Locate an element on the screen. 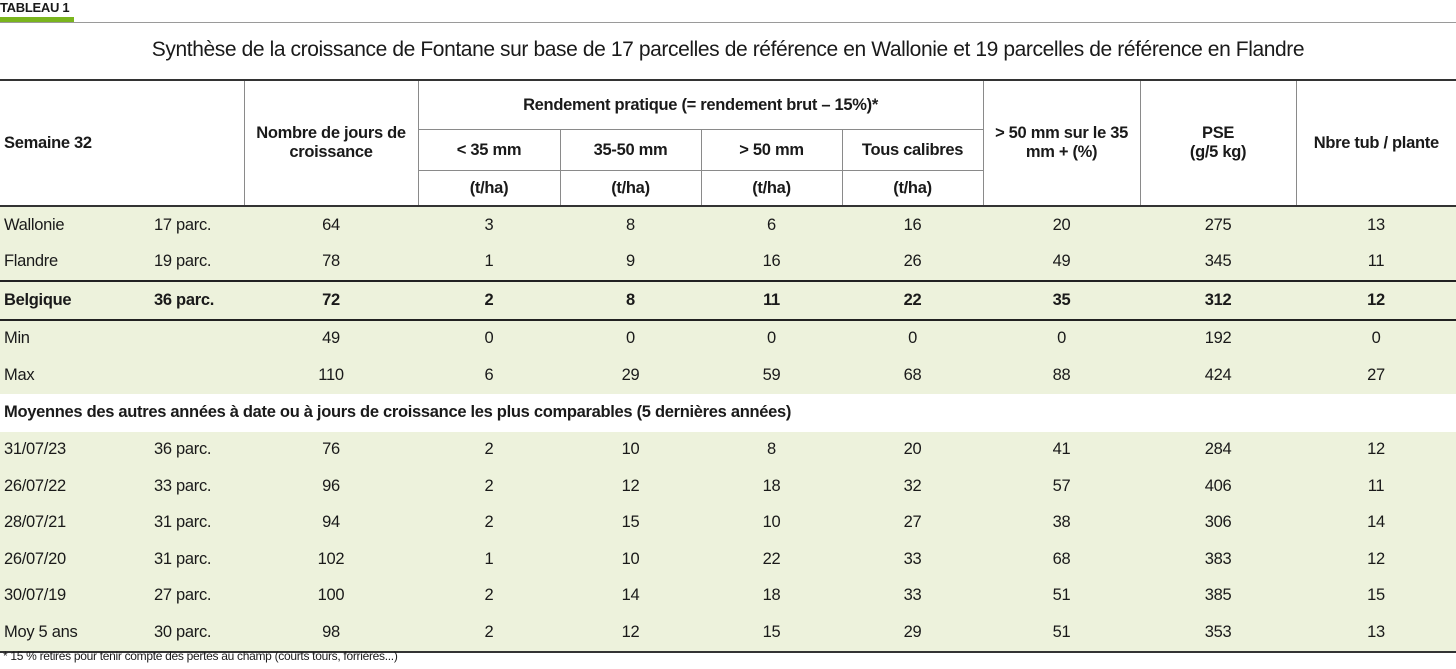  cell-pse: 312 is located at coordinates (1218, 300).